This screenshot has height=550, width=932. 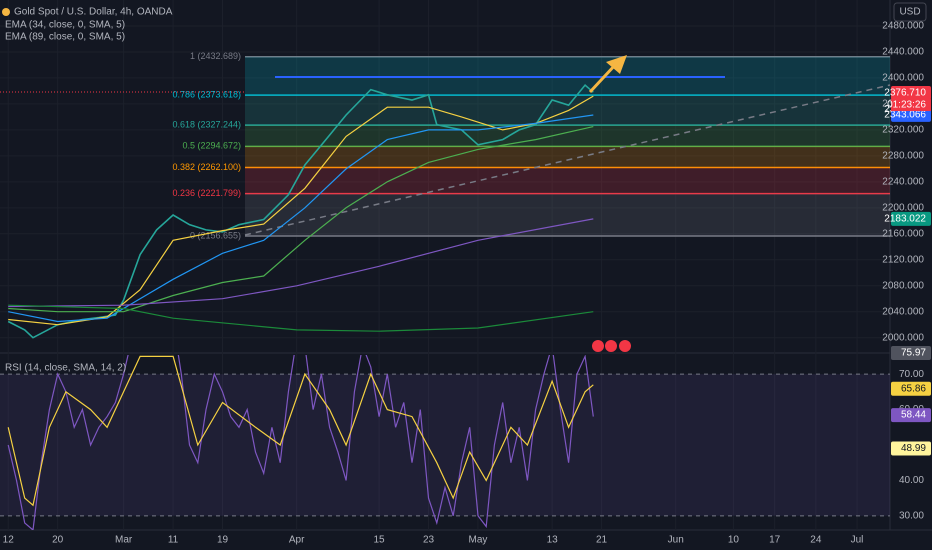 I want to click on x-tick-label: 12, so click(x=9, y=540).